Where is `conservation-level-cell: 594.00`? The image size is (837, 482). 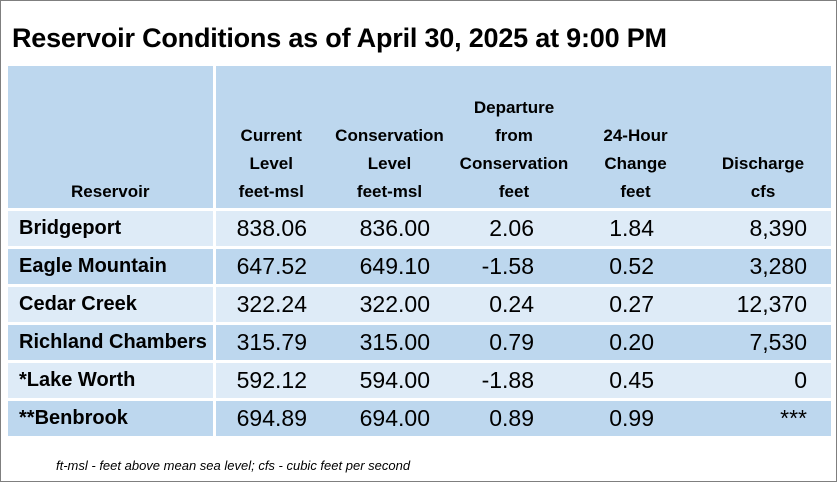
conservation-level-cell: 594.00 is located at coordinates (389, 380).